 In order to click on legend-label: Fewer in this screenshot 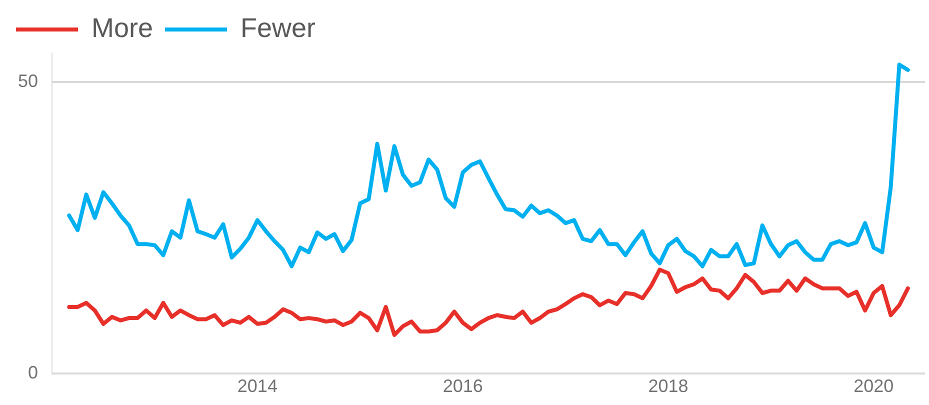, I will do `click(278, 27)`.